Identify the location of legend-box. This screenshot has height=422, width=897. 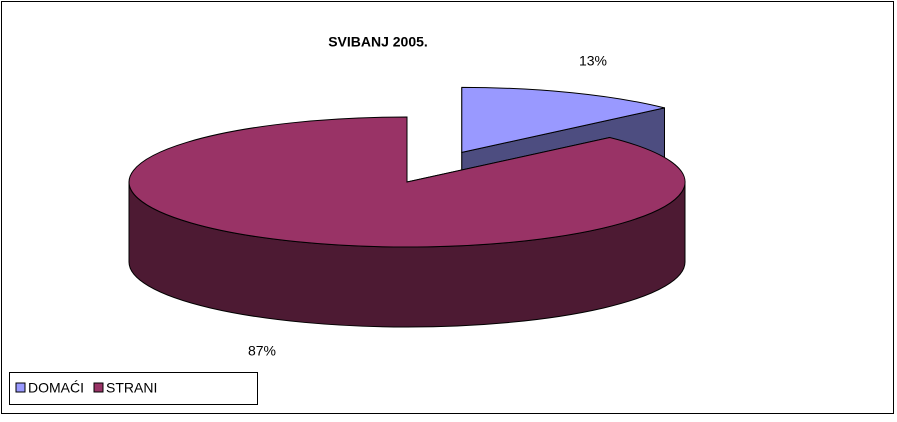
(133, 388).